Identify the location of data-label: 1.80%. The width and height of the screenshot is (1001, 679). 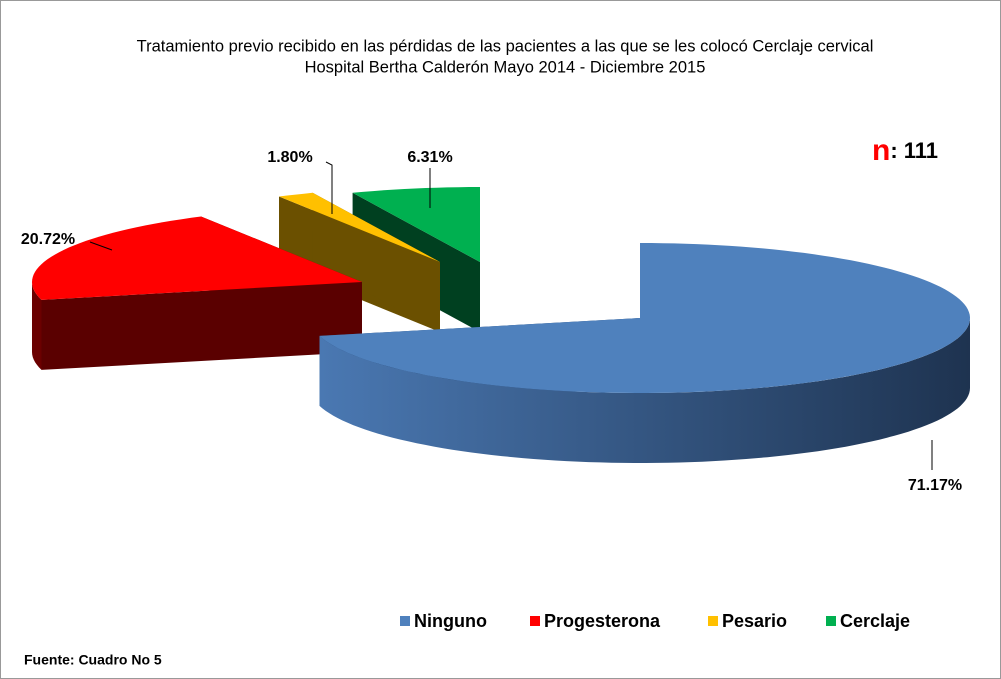
(289, 157).